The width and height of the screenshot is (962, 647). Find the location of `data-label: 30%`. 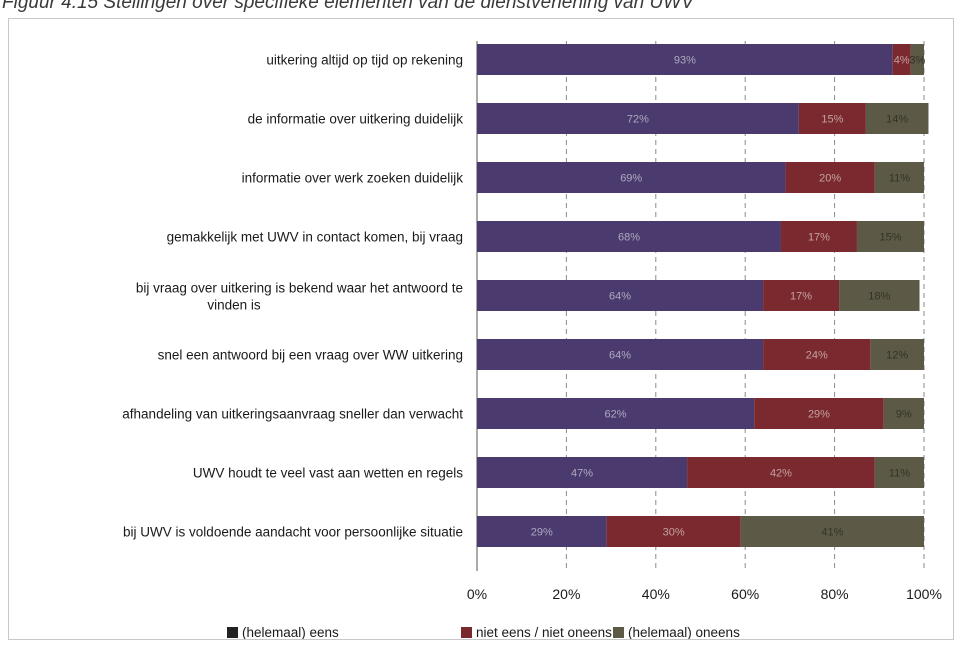

data-label: 30% is located at coordinates (674, 533).